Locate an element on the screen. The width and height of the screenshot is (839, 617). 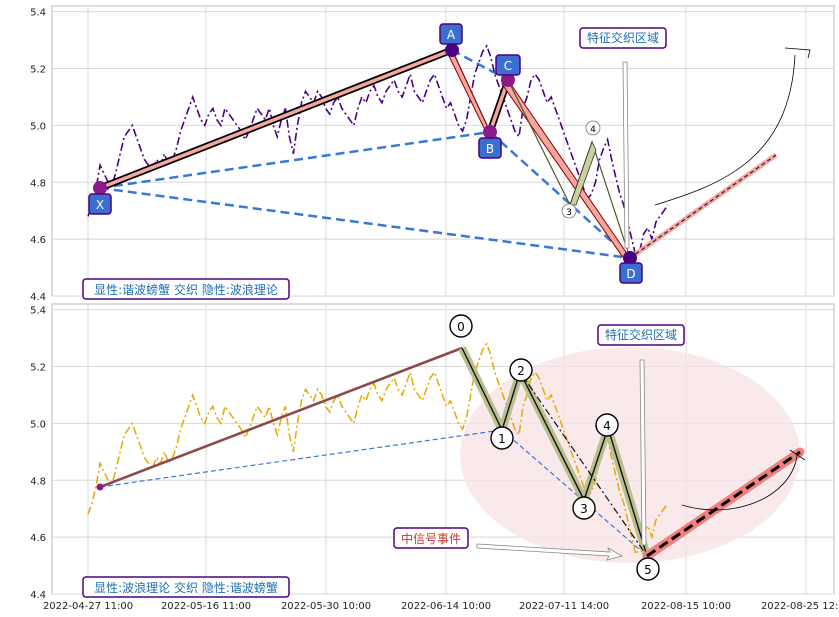
top-bracket-curve is located at coordinates (725, 130).